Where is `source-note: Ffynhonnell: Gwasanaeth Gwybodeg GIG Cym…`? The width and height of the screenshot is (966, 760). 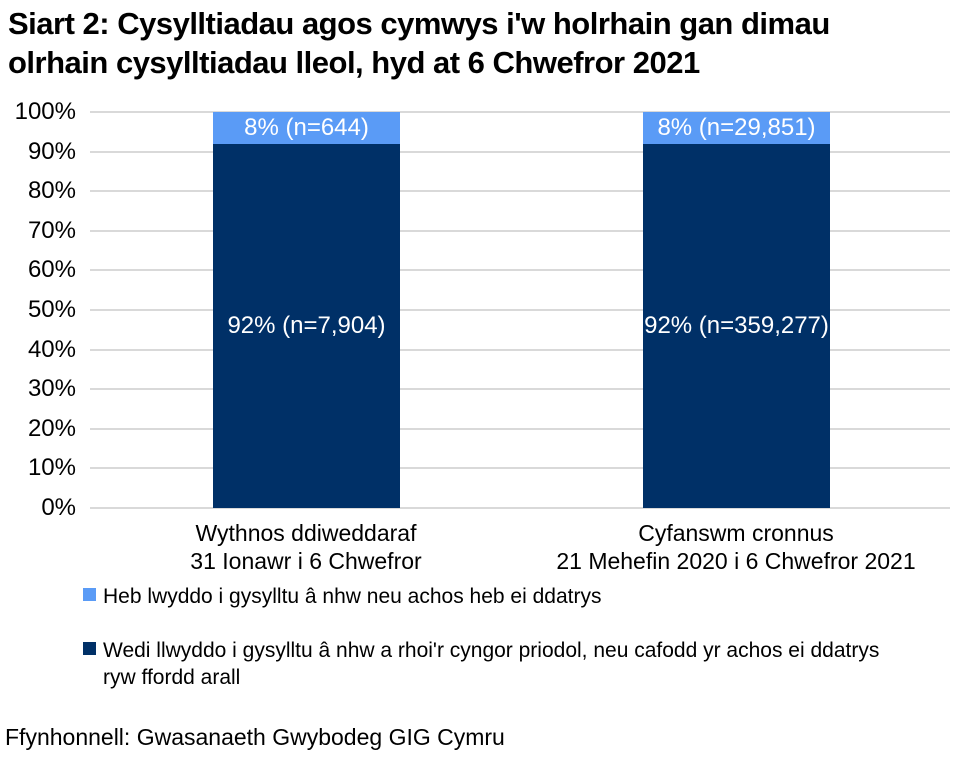
source-note: Ffynhonnell: Gwasanaeth Gwybodeg GIG Cym… is located at coordinates (255, 737).